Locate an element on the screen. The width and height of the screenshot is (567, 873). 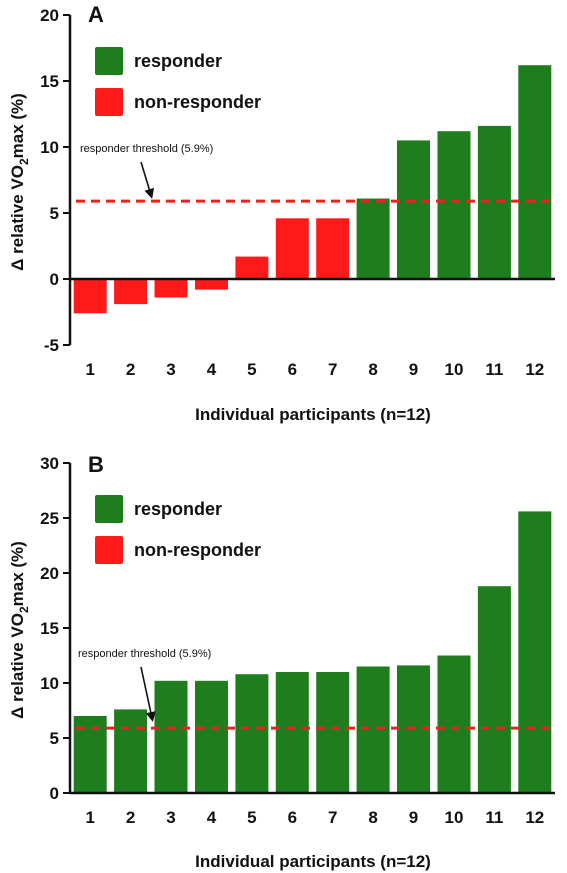
threshold-annotation-b: responder threshold (5.9%) is located at coordinates (144, 654).